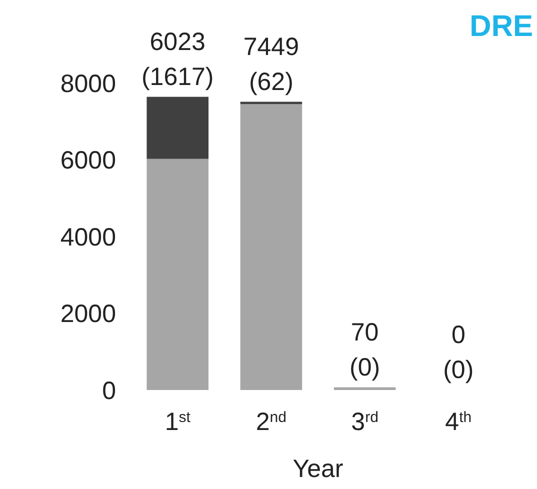 The image size is (537, 489). I want to click on annotation: 0, so click(458, 335).